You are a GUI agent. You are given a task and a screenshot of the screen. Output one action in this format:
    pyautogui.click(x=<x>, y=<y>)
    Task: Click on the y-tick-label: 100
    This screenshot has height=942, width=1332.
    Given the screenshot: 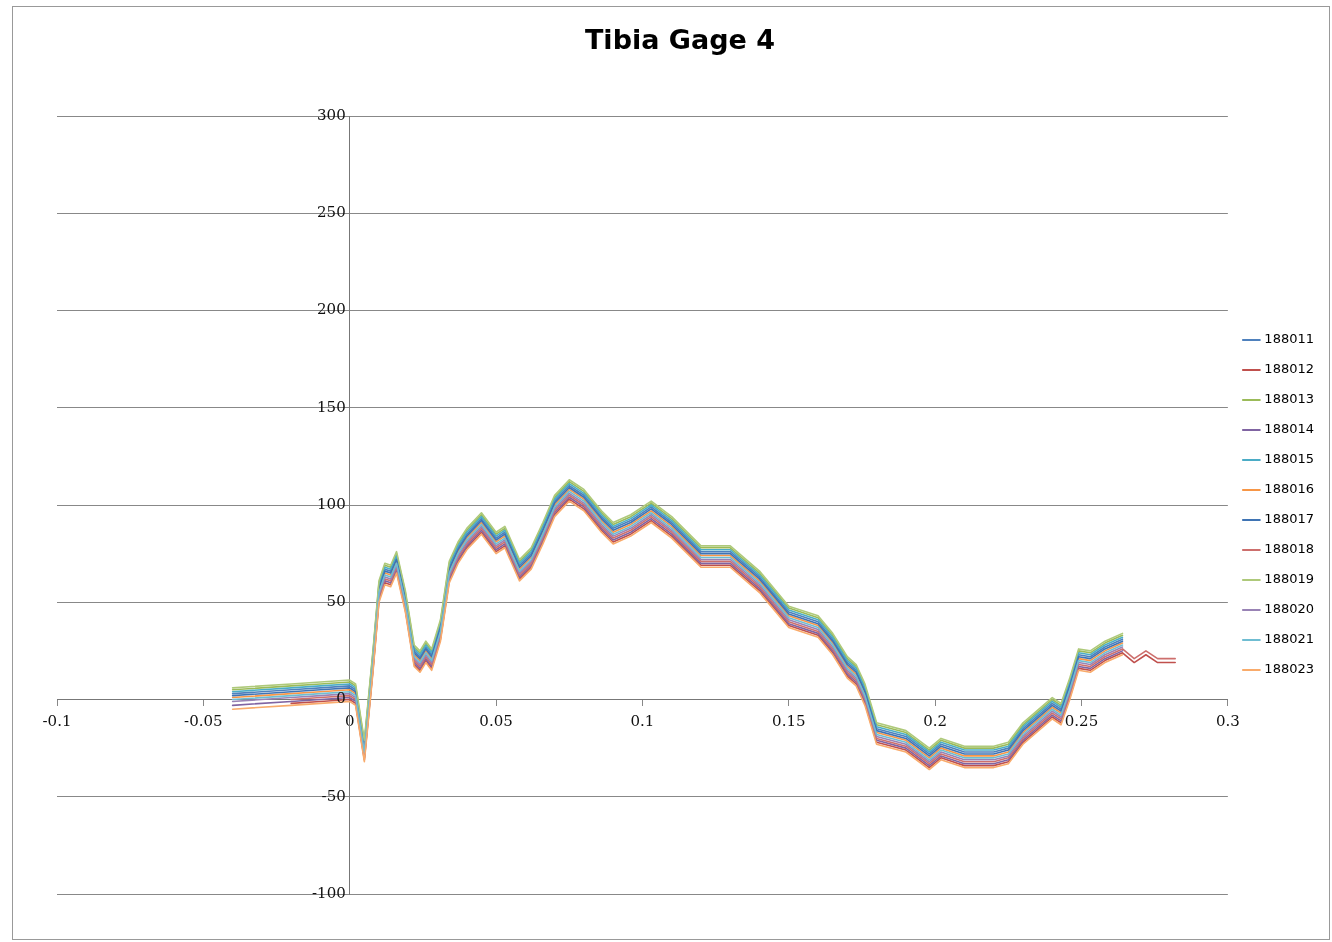 What is the action you would take?
    pyautogui.click(x=331, y=503)
    